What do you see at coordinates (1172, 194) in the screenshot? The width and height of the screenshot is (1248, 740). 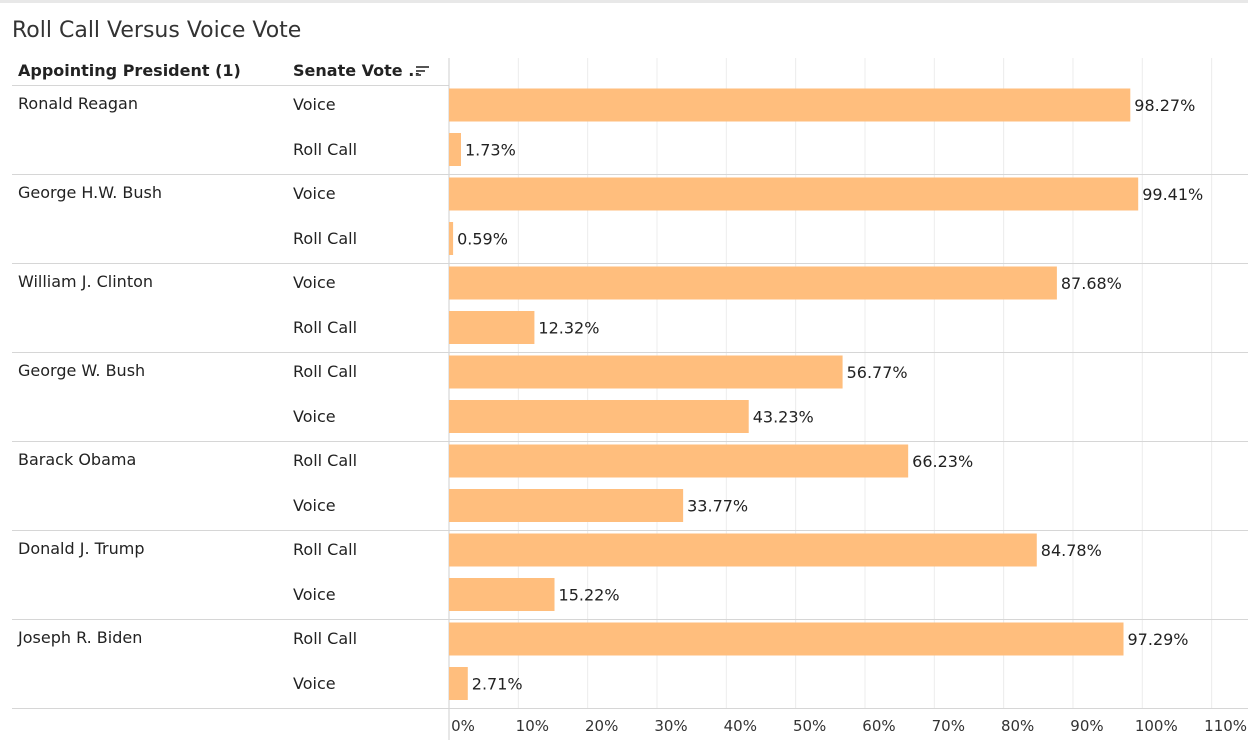 I see `bar-value-label: 99.41%` at bounding box center [1172, 194].